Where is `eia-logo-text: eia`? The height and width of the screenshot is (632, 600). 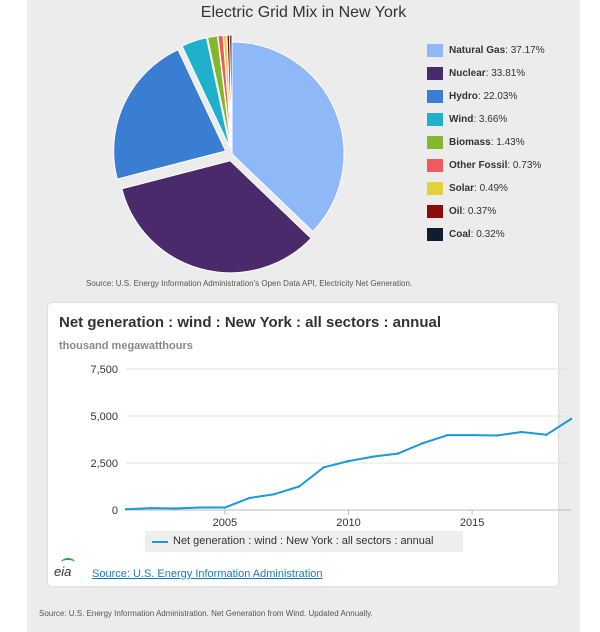
eia-logo-text: eia is located at coordinates (63, 571).